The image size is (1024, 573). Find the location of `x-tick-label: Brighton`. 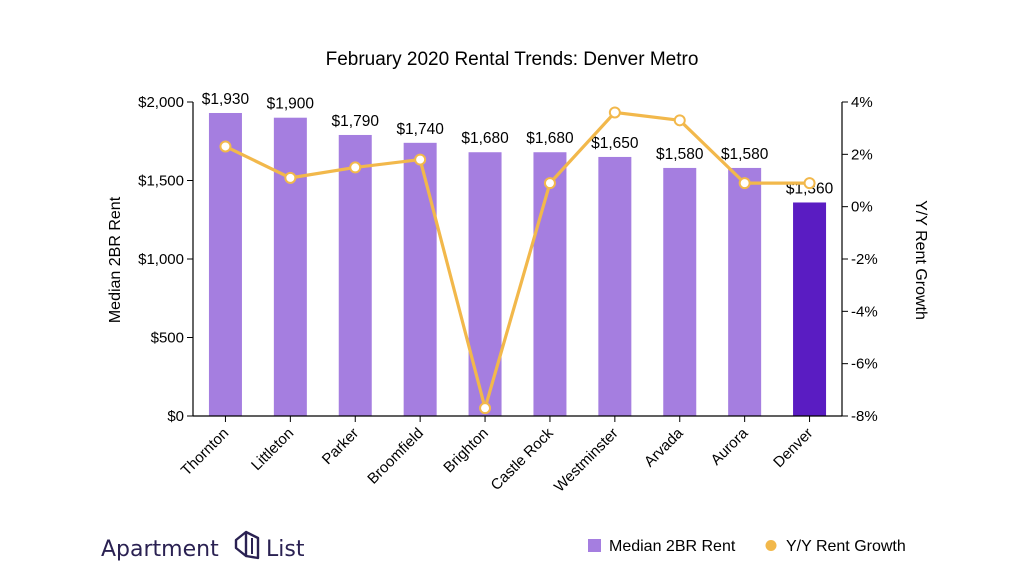

x-tick-label: Brighton is located at coordinates (466, 451).